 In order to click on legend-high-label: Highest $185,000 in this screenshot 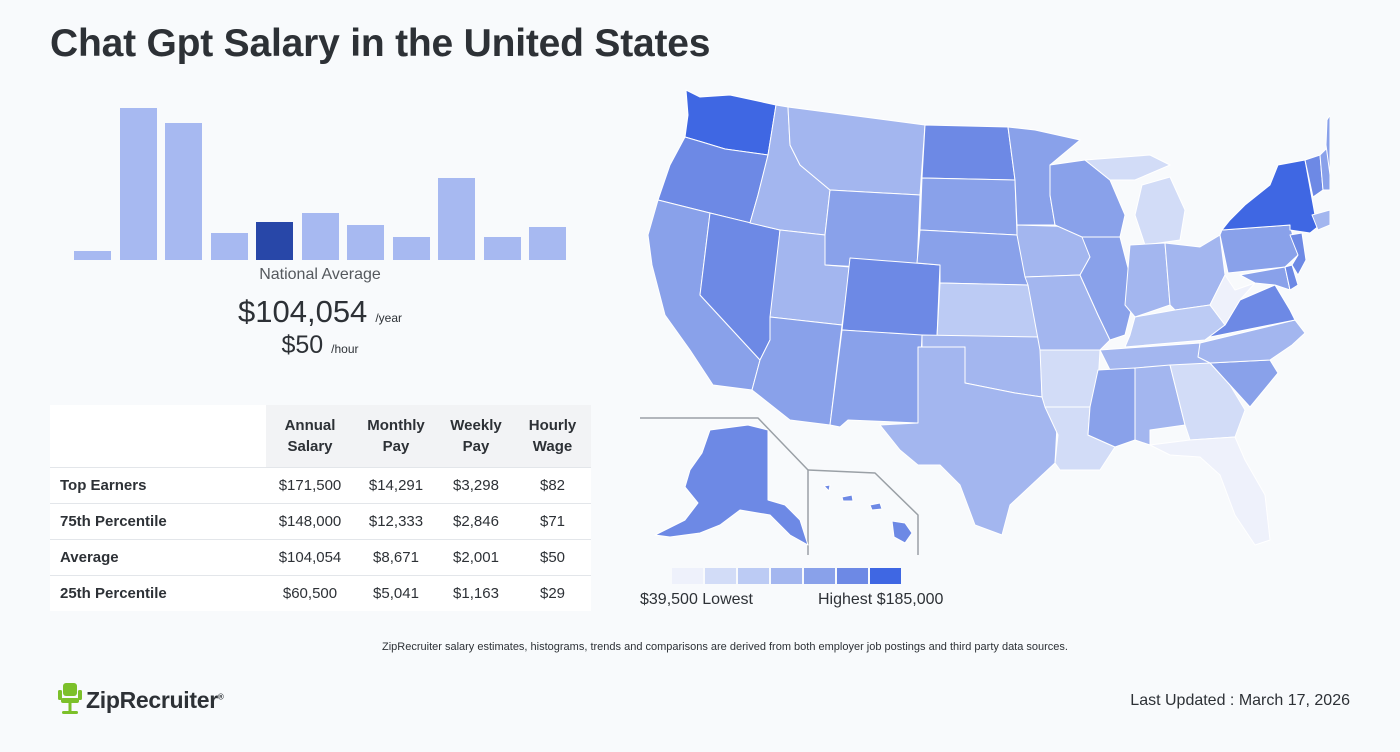, I will do `click(881, 599)`.